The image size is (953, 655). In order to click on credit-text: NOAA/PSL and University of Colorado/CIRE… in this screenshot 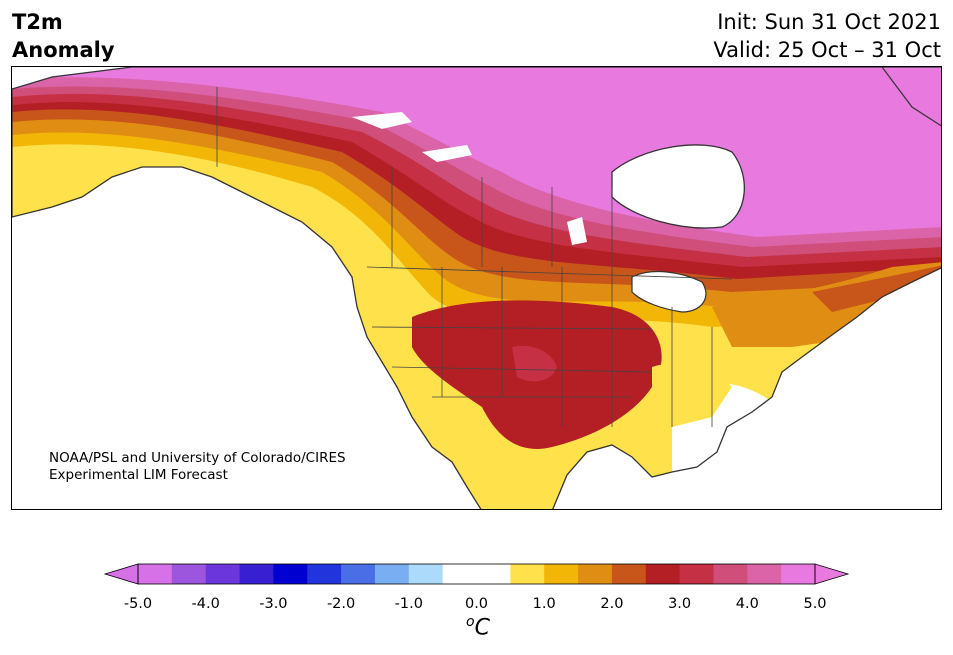, I will do `click(197, 467)`.